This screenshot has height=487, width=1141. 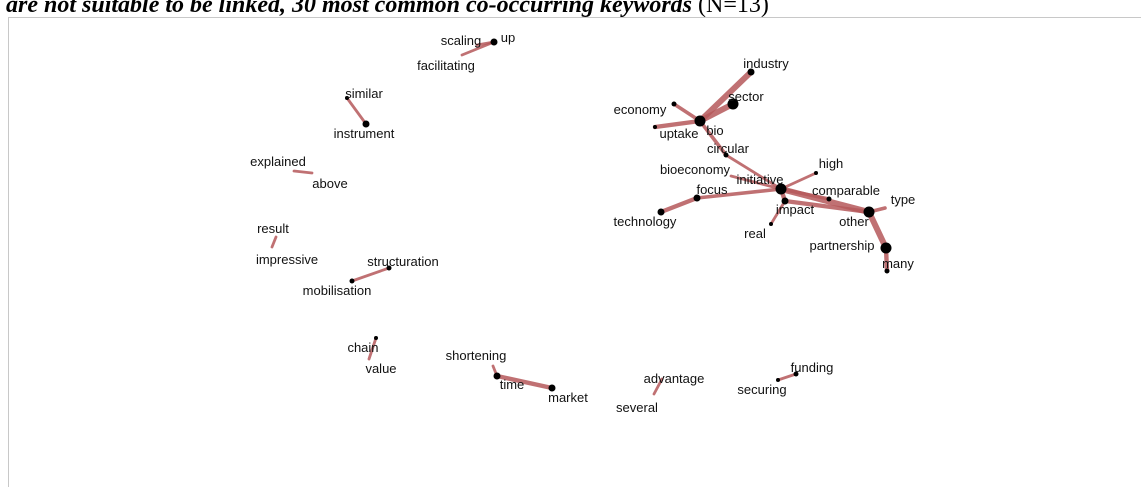 What do you see at coordinates (364, 93) in the screenshot?
I see `label-similar: similar` at bounding box center [364, 93].